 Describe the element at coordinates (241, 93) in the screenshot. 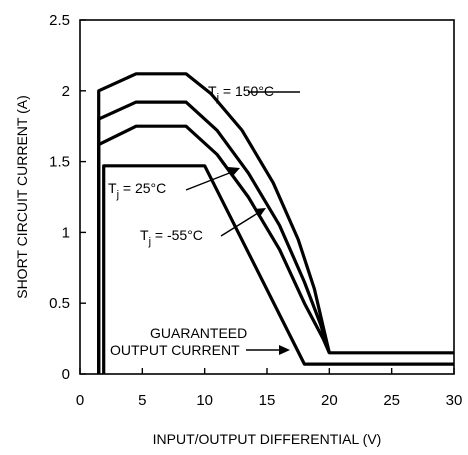

I see `annotation-150c-label: Tj = 150°C` at that location.